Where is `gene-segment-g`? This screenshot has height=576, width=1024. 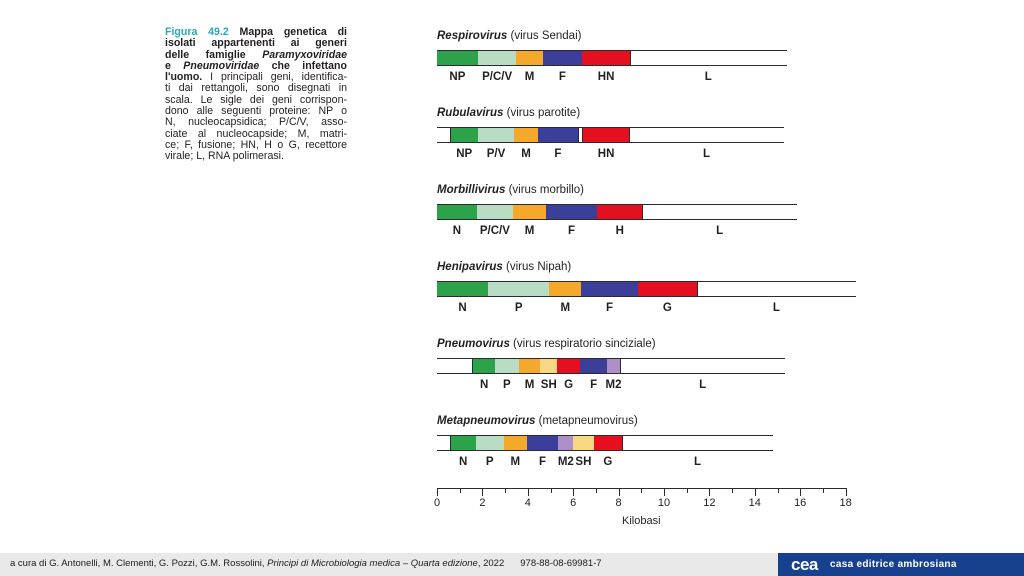
gene-segment-g is located at coordinates (607, 443).